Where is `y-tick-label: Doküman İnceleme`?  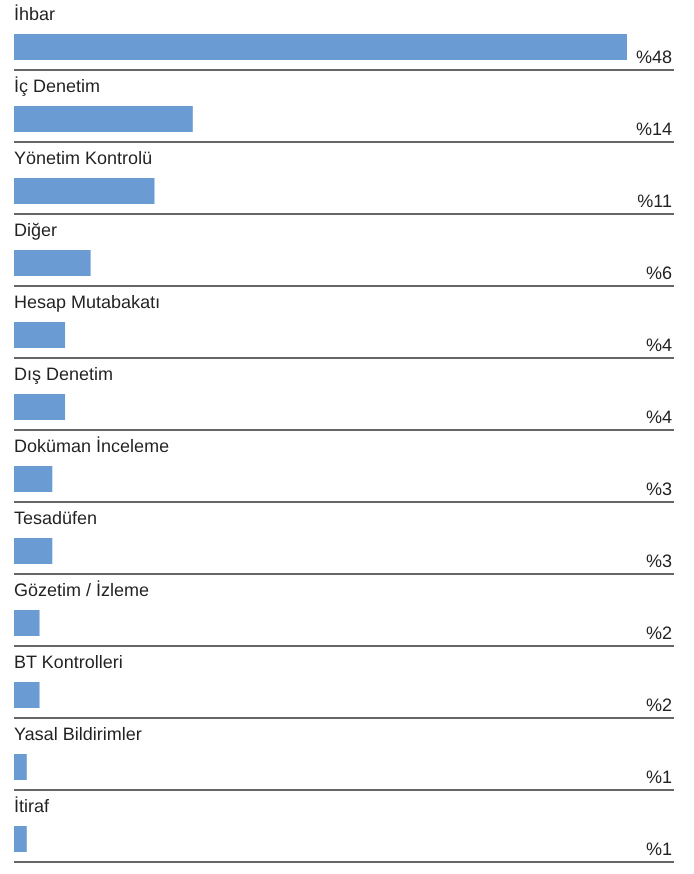
y-tick-label: Doküman İnceleme is located at coordinates (92, 446).